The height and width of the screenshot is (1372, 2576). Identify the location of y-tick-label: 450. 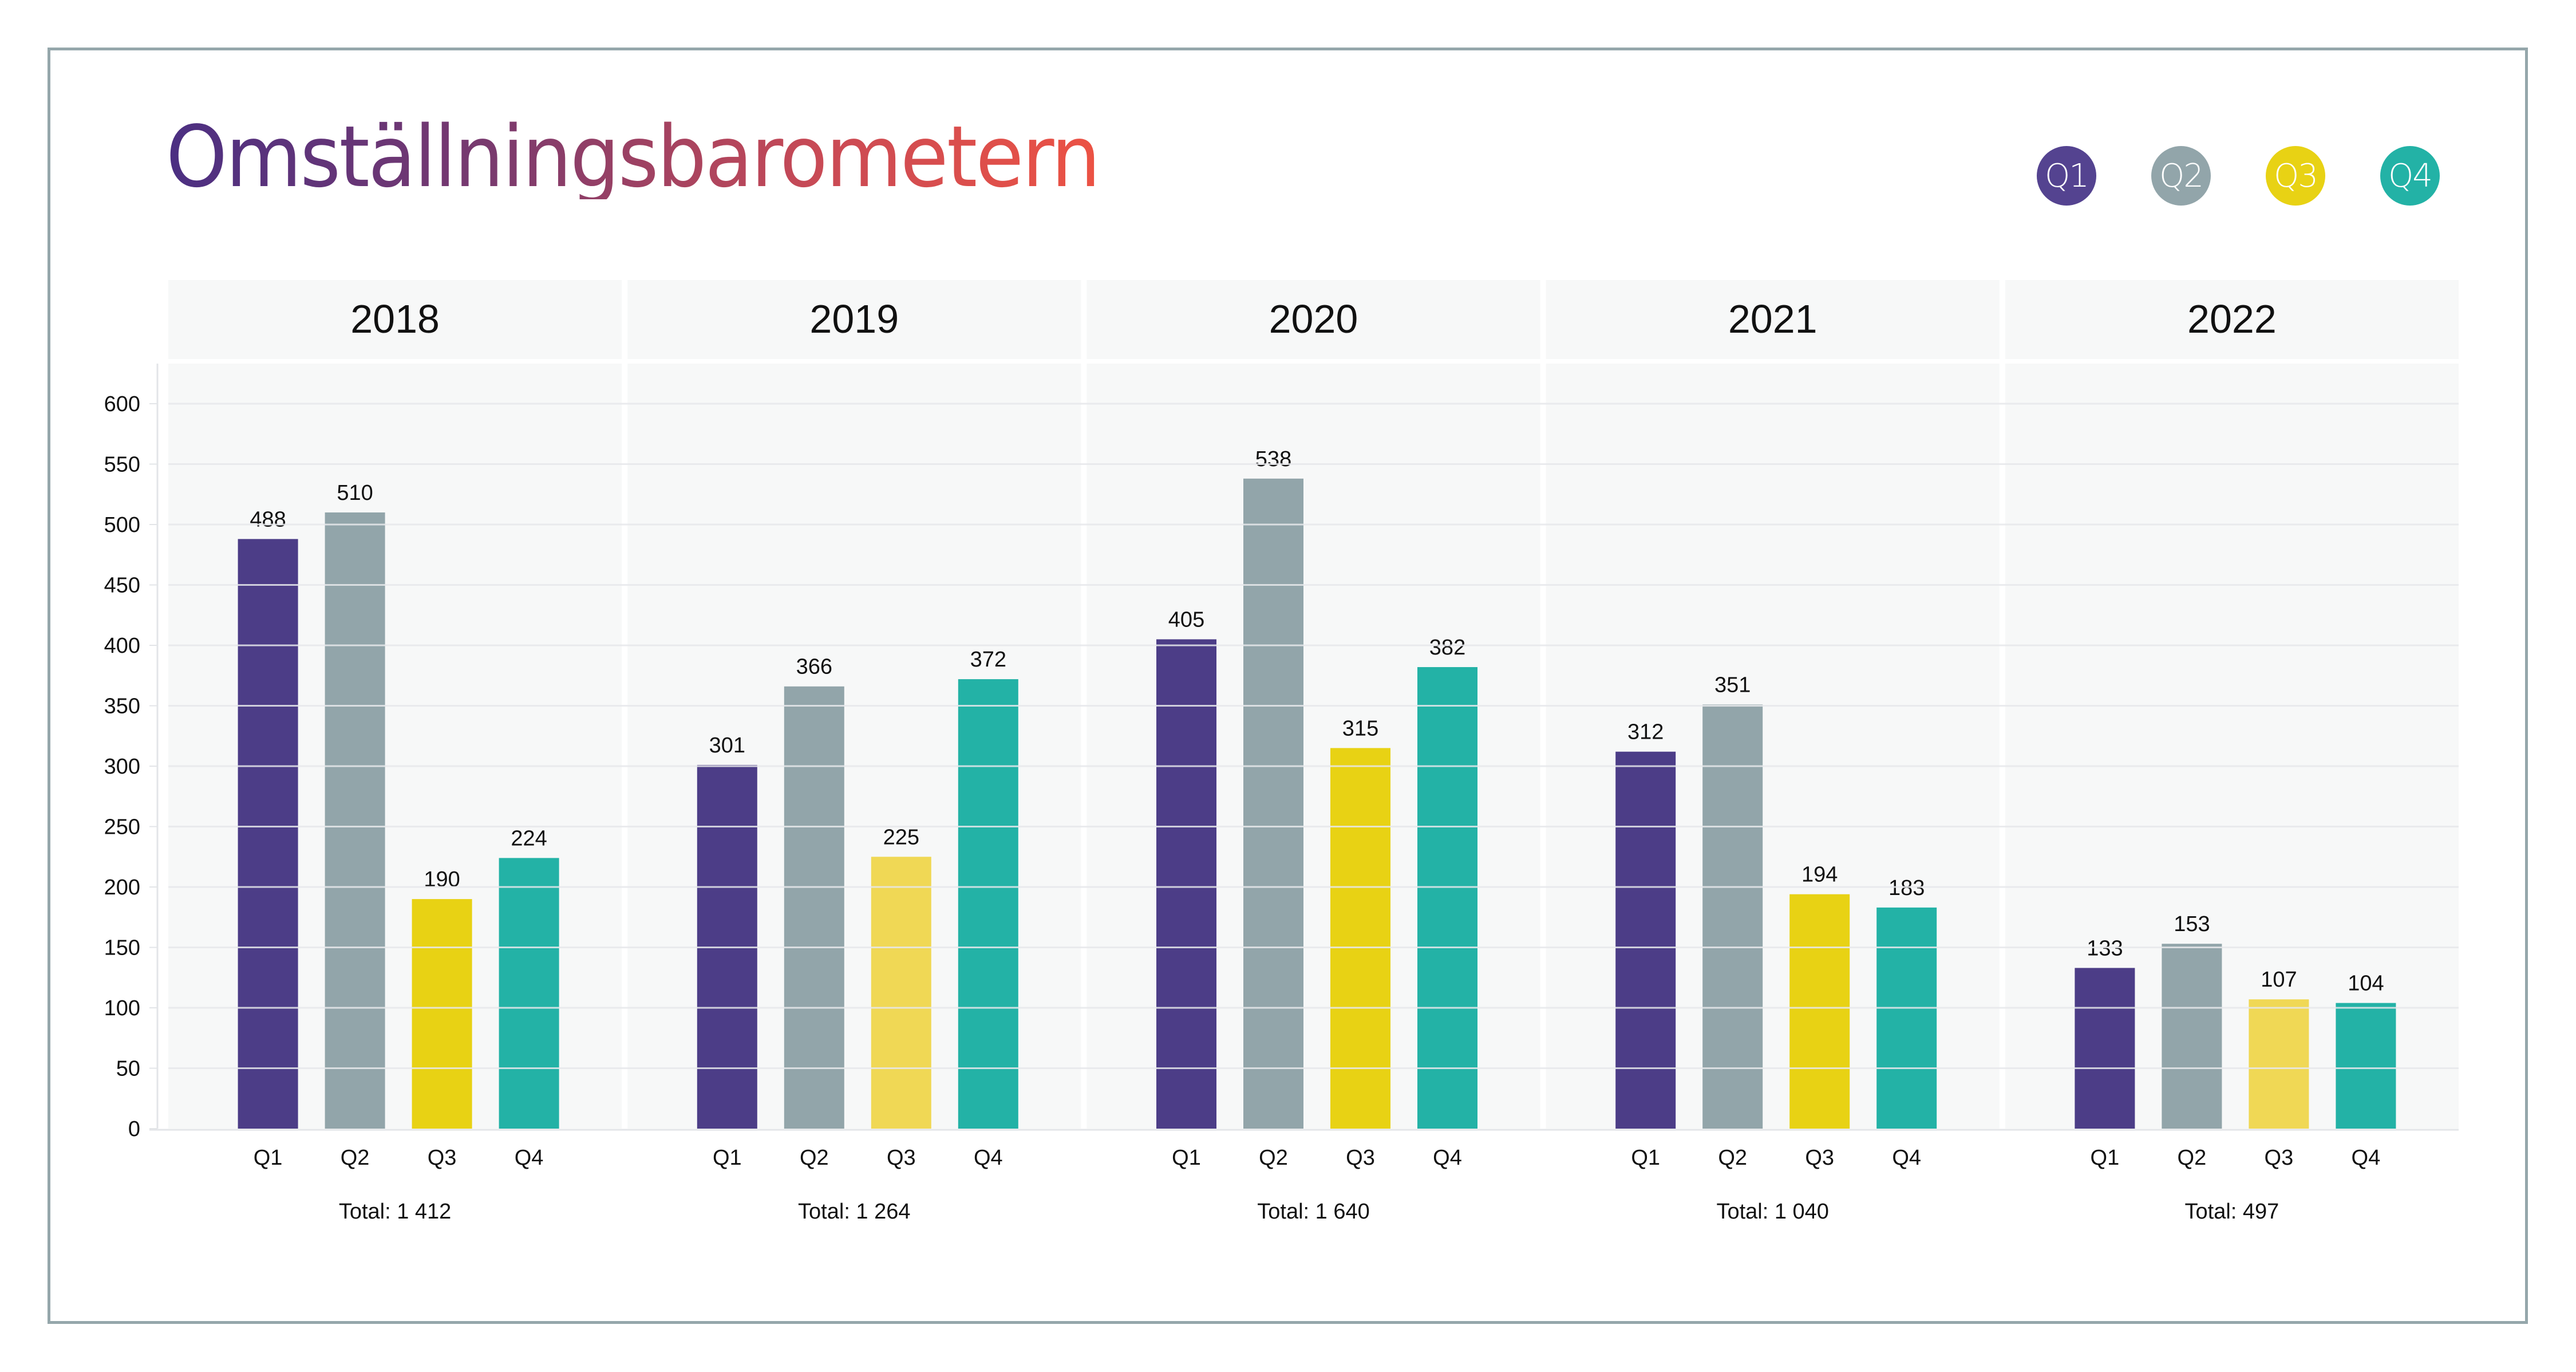
(122, 586).